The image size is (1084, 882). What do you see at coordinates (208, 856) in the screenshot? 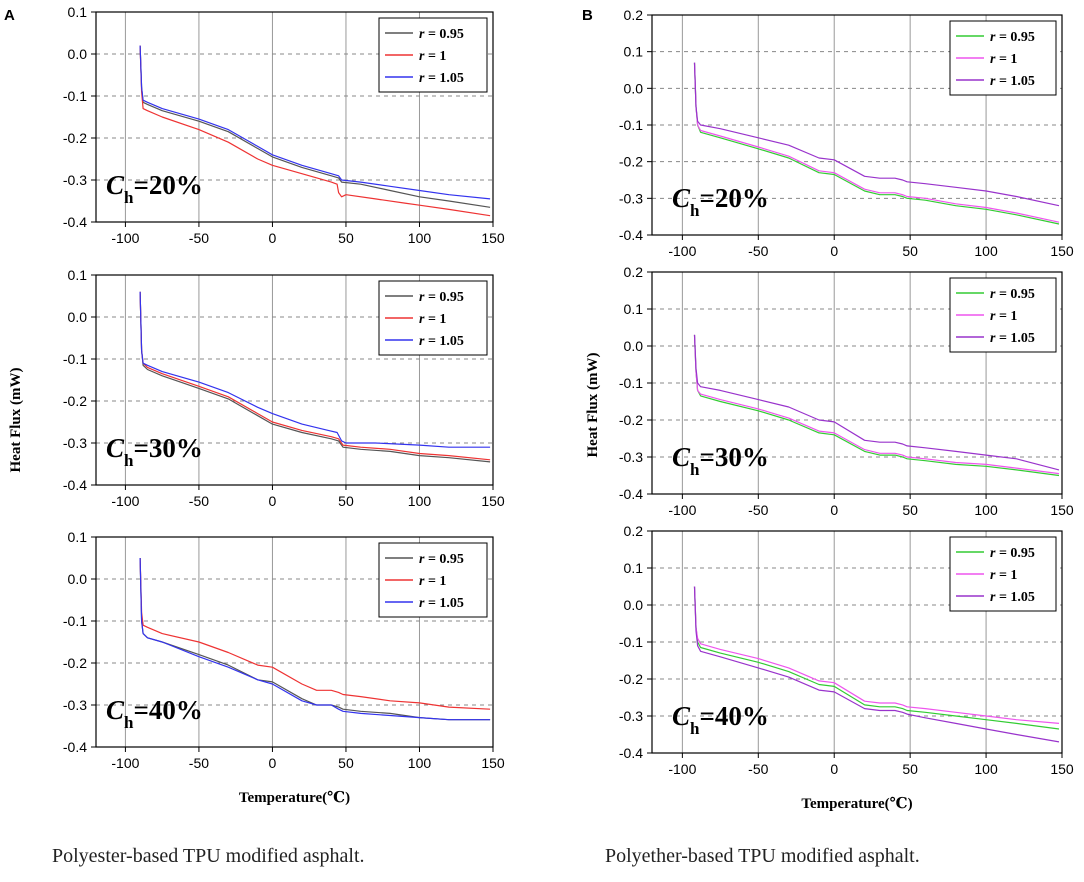
I see `caption-left: Polyester-based TPU modified asphalt.` at bounding box center [208, 856].